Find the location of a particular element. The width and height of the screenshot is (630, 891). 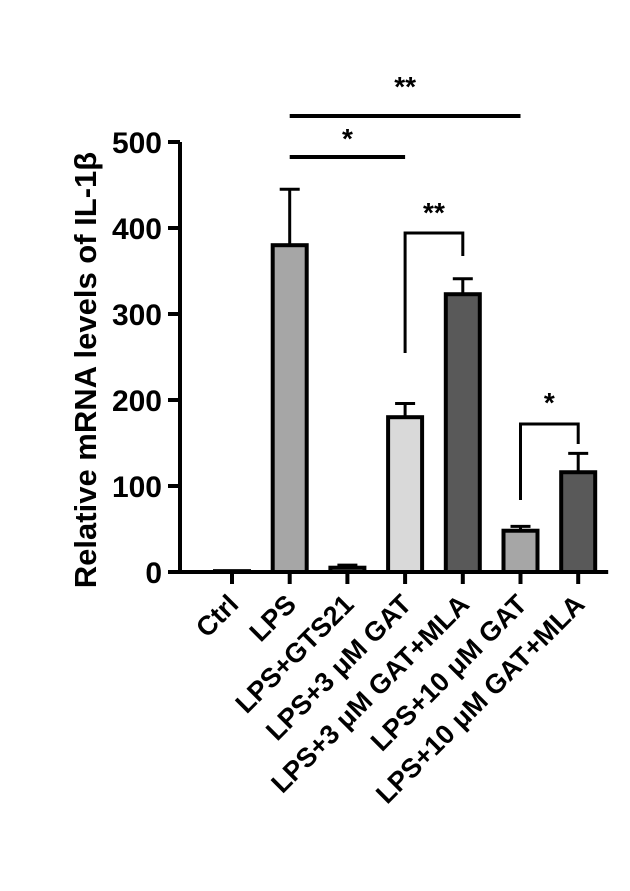

y-tick-label: 300 is located at coordinates (137, 315).